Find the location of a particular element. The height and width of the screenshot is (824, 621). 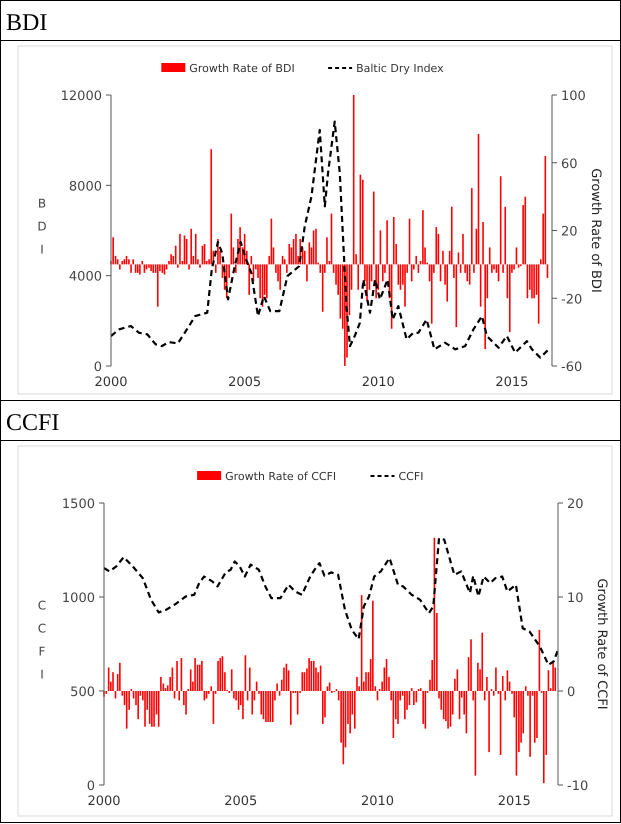

chart-title: BDI is located at coordinates (27, 23).